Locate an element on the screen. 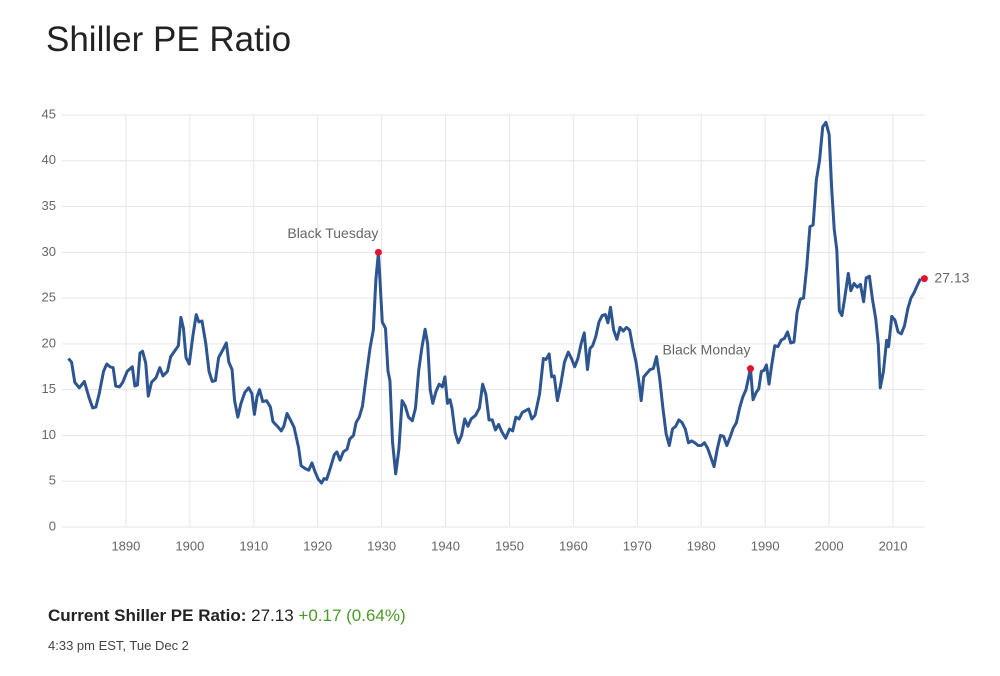  y-tick-label: 10 is located at coordinates (49, 434).